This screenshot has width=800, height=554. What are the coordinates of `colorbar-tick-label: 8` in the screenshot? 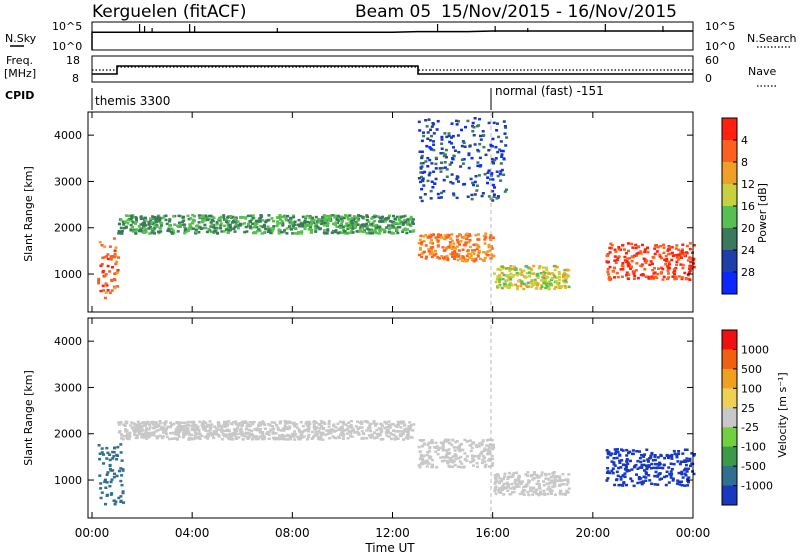 It's located at (744, 162).